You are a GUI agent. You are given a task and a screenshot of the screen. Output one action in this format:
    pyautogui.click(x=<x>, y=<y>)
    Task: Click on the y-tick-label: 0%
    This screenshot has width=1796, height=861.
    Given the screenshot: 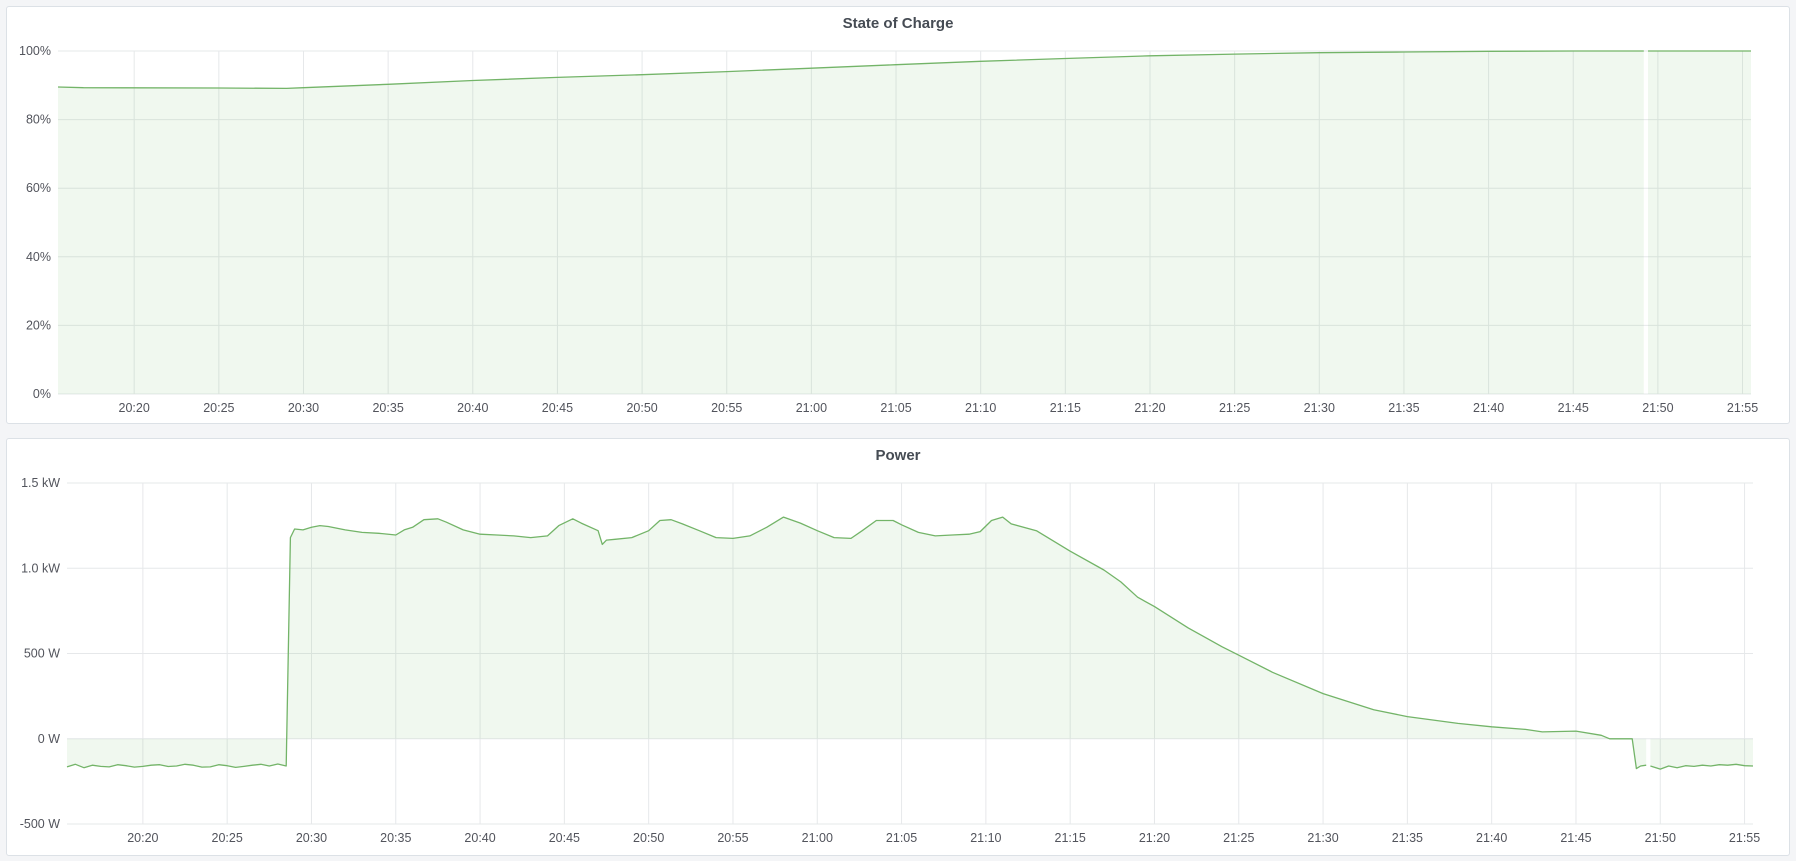 What is the action you would take?
    pyautogui.click(x=42, y=394)
    